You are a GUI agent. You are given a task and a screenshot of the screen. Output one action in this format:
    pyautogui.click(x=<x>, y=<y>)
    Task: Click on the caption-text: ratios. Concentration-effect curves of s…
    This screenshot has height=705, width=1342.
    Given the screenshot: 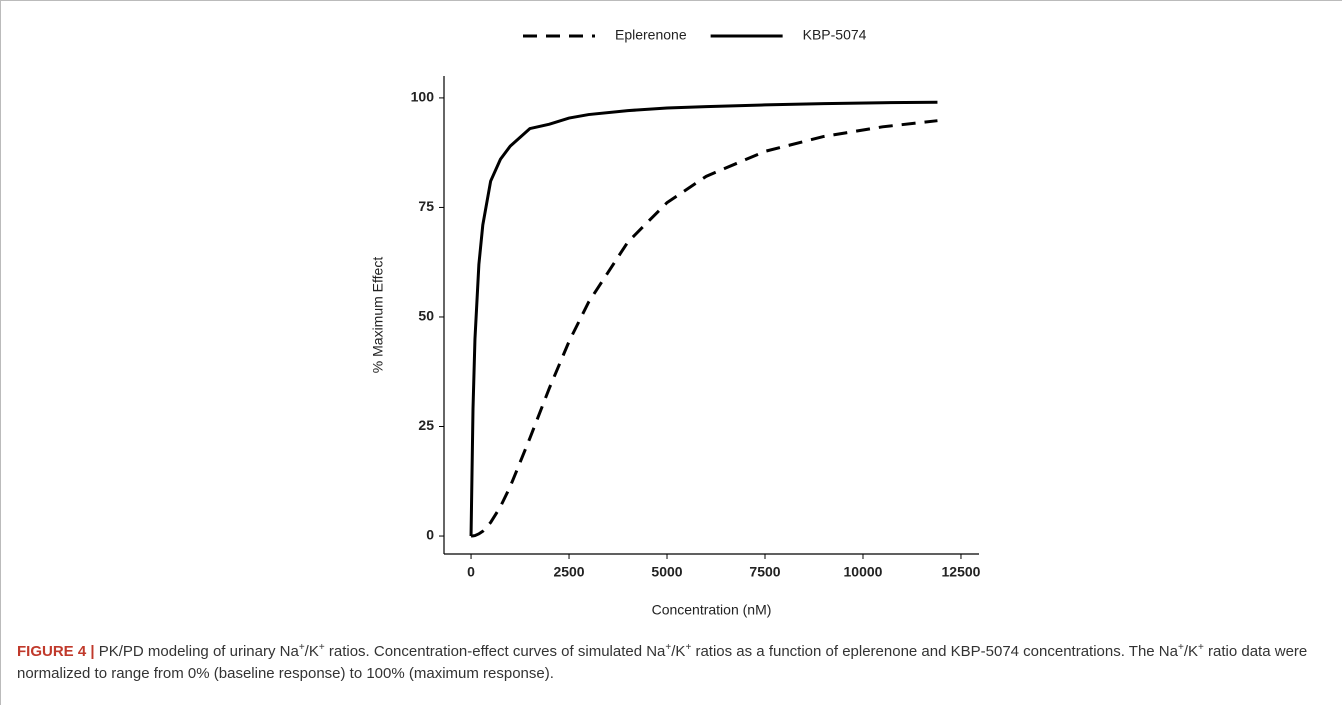 What is the action you would take?
    pyautogui.click(x=495, y=651)
    